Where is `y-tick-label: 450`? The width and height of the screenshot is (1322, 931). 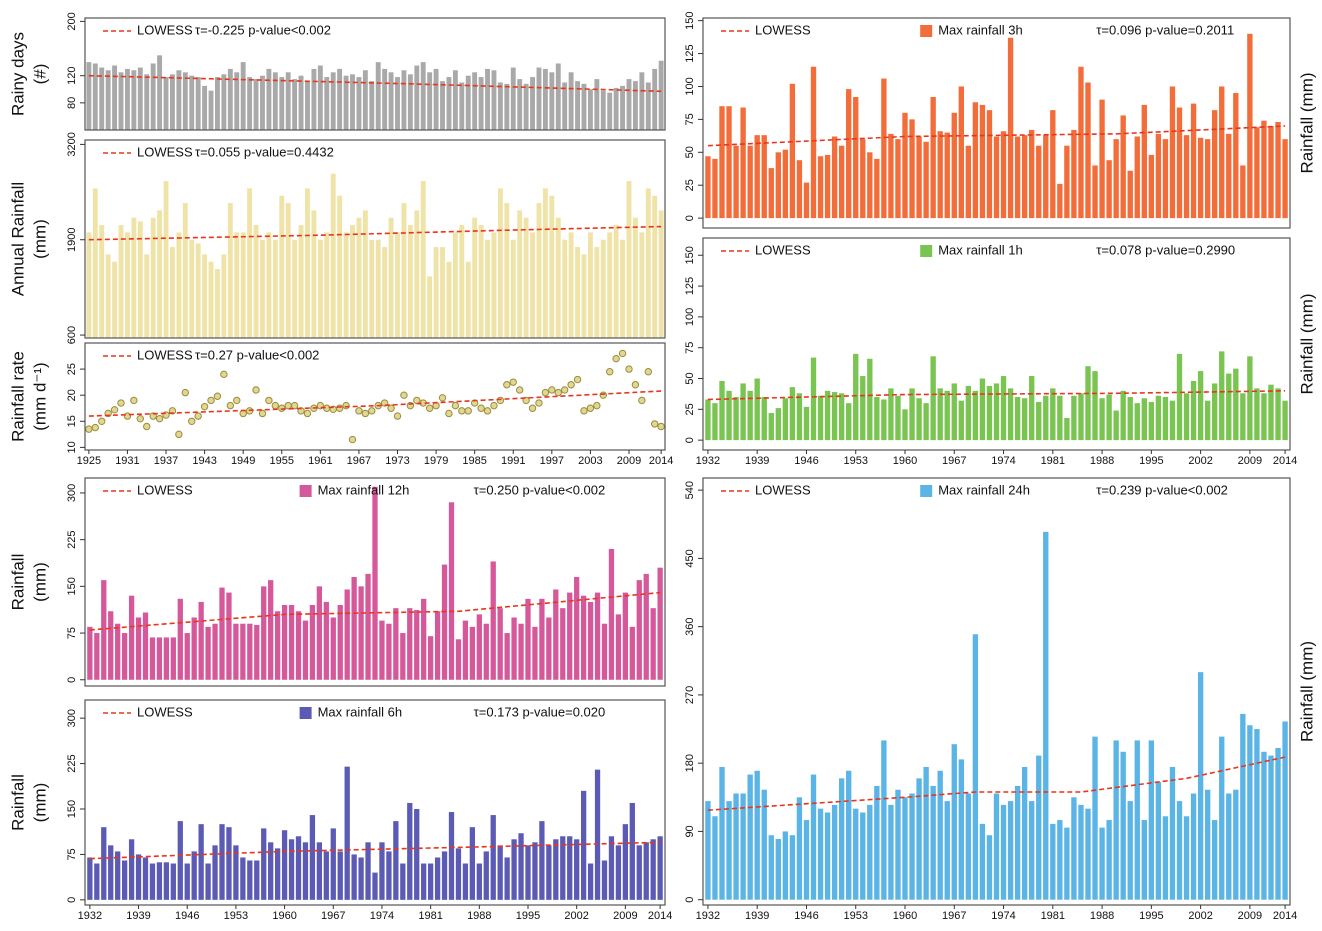 y-tick-label: 450 is located at coordinates (690, 558).